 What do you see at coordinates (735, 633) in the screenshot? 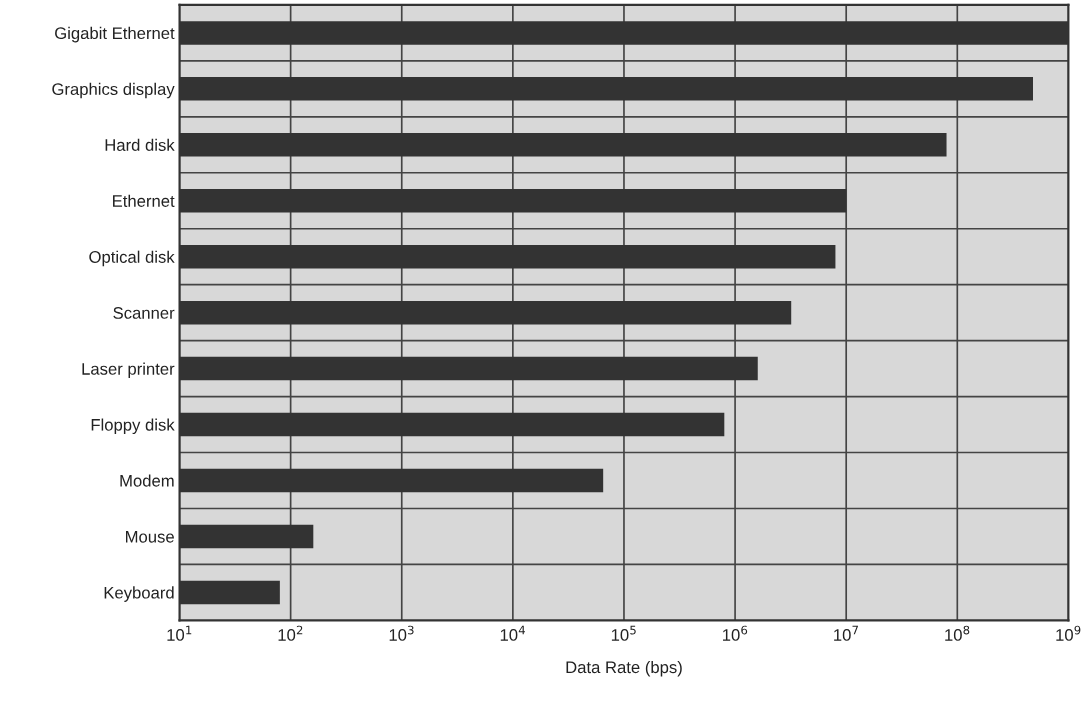
I see `x-tick-label: 10$^{6}$` at bounding box center [735, 633].